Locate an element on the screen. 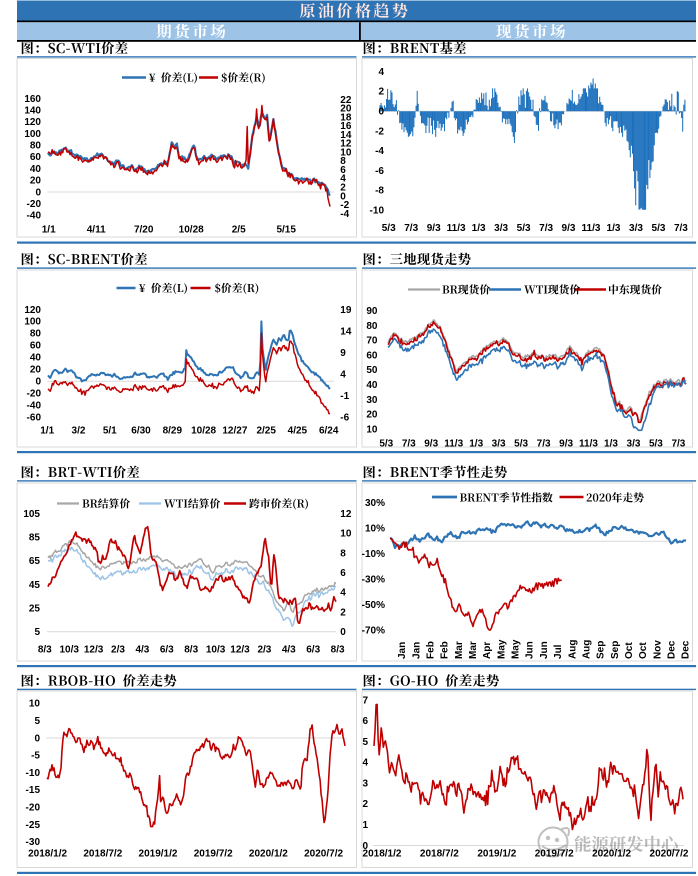 The height and width of the screenshot is (876, 698). svg-text: 3 is located at coordinates (365, 783).